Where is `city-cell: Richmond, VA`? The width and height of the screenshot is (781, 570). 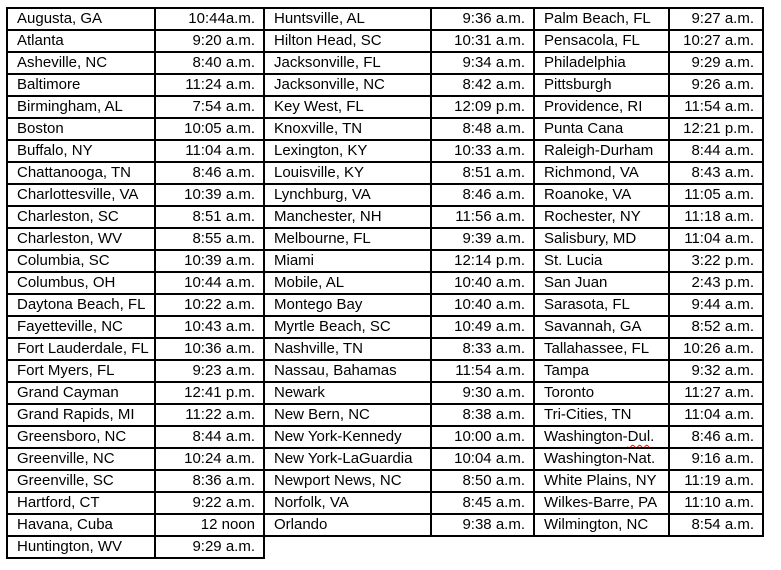
city-cell: Richmond, VA is located at coordinates (601, 173).